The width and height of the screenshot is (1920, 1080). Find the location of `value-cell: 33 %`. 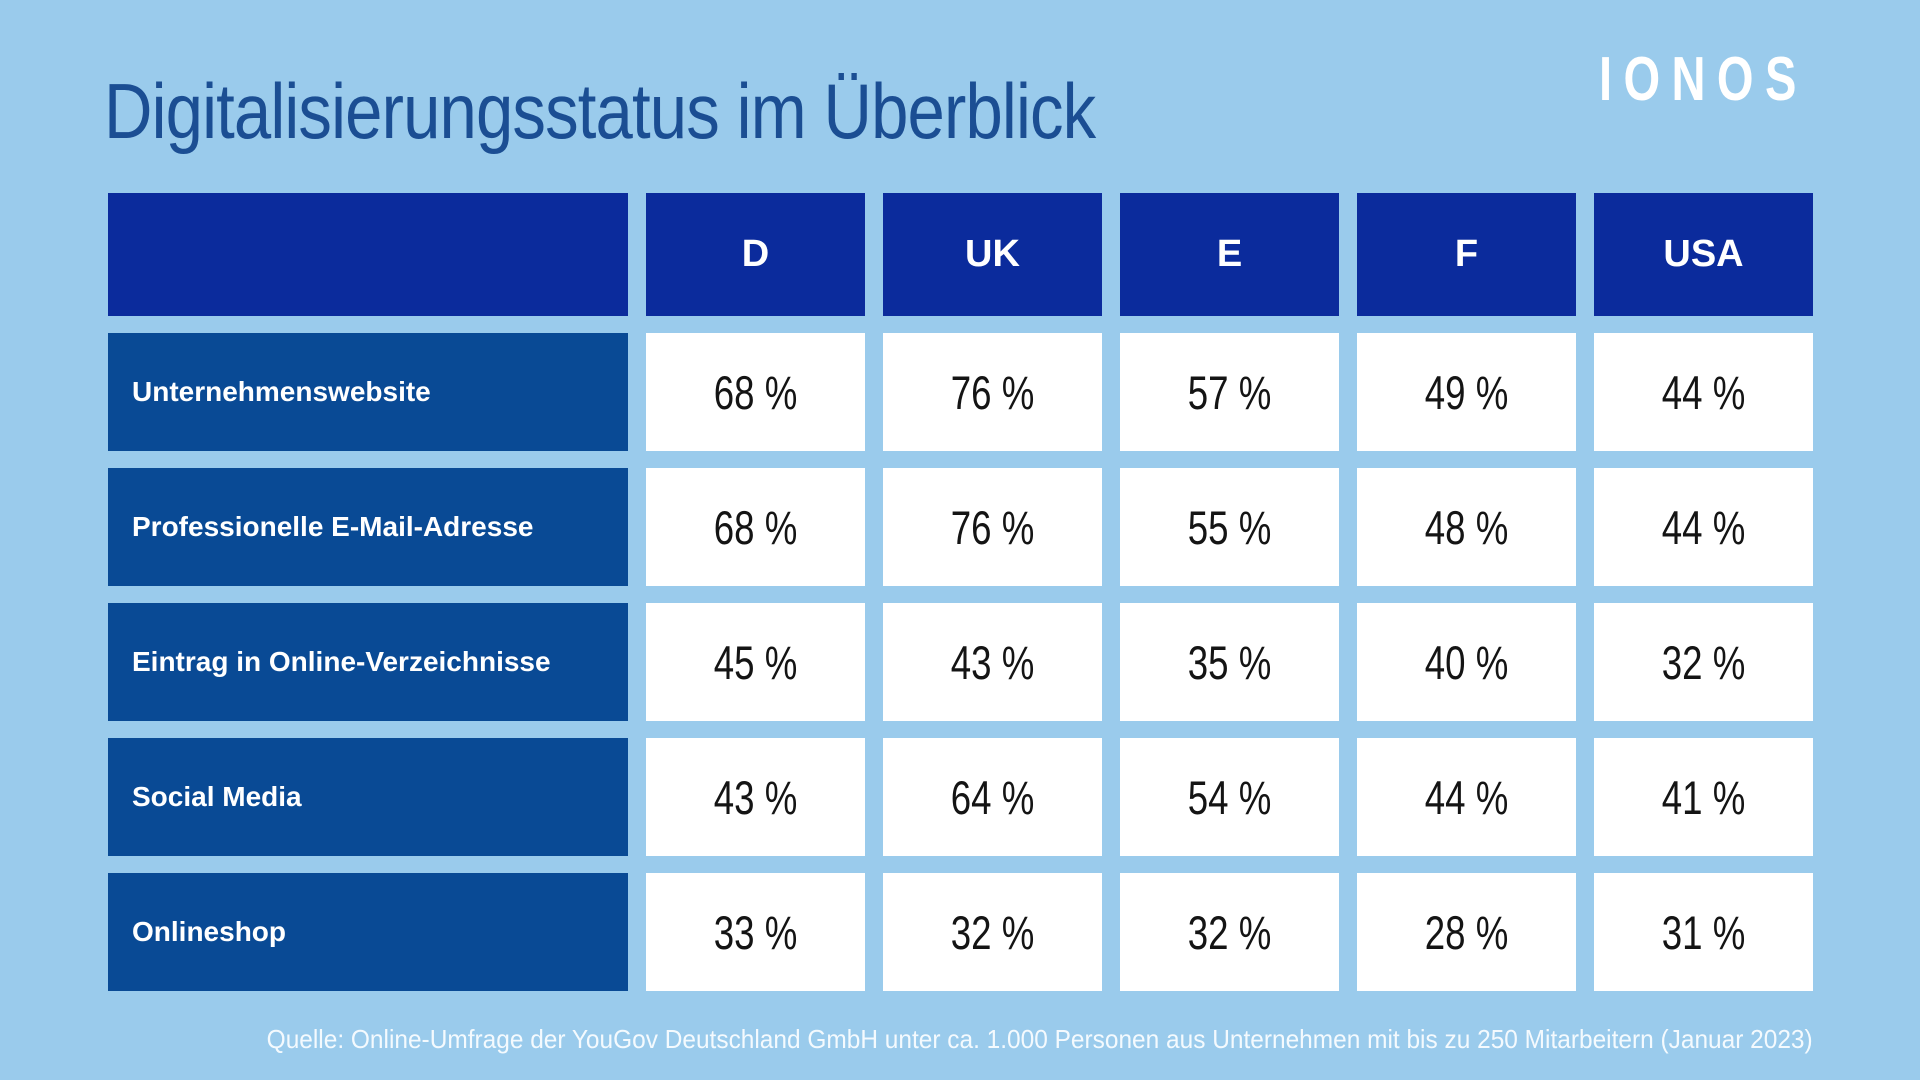

value-cell: 33 % is located at coordinates (755, 932).